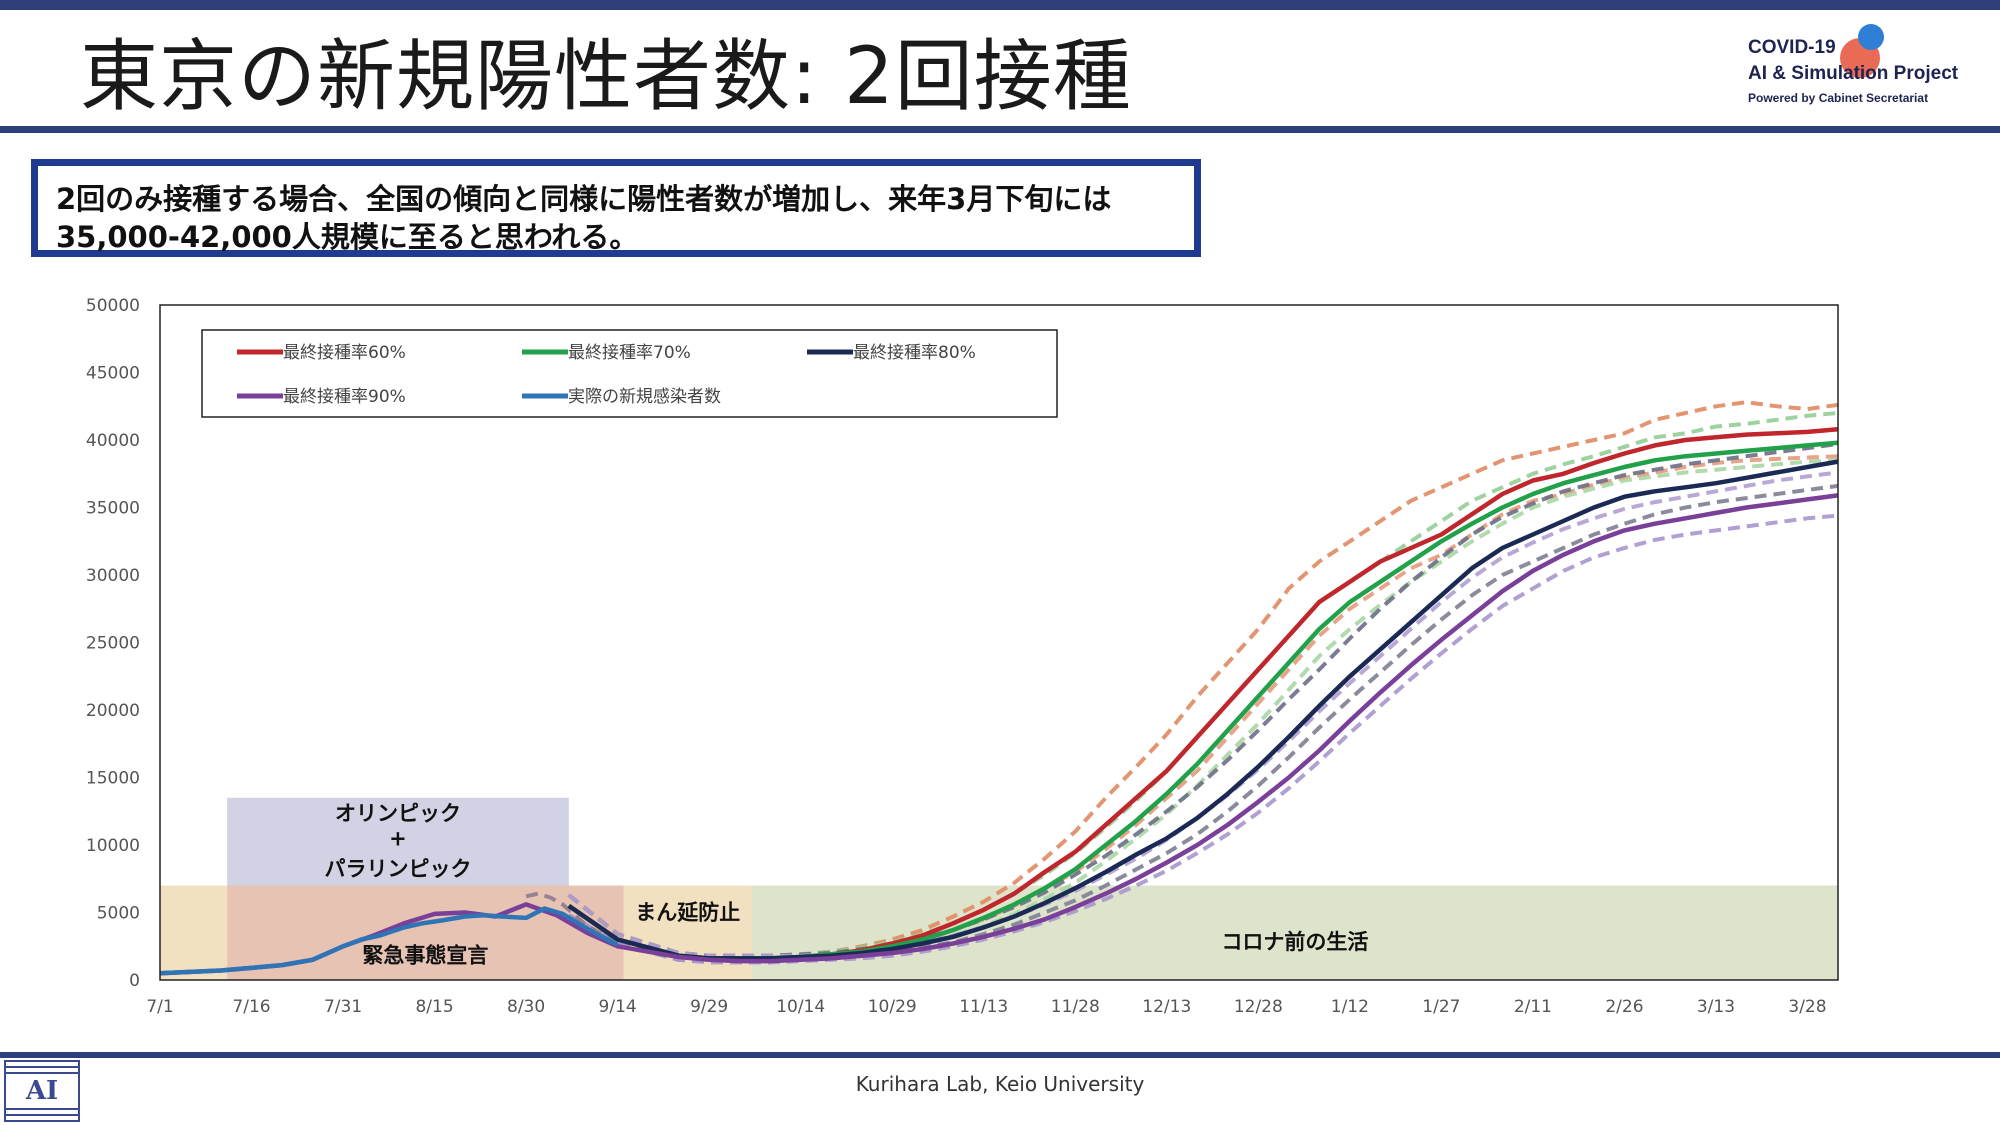  Describe the element at coordinates (398, 839) in the screenshot. I see `region-label-0-b: +` at that location.